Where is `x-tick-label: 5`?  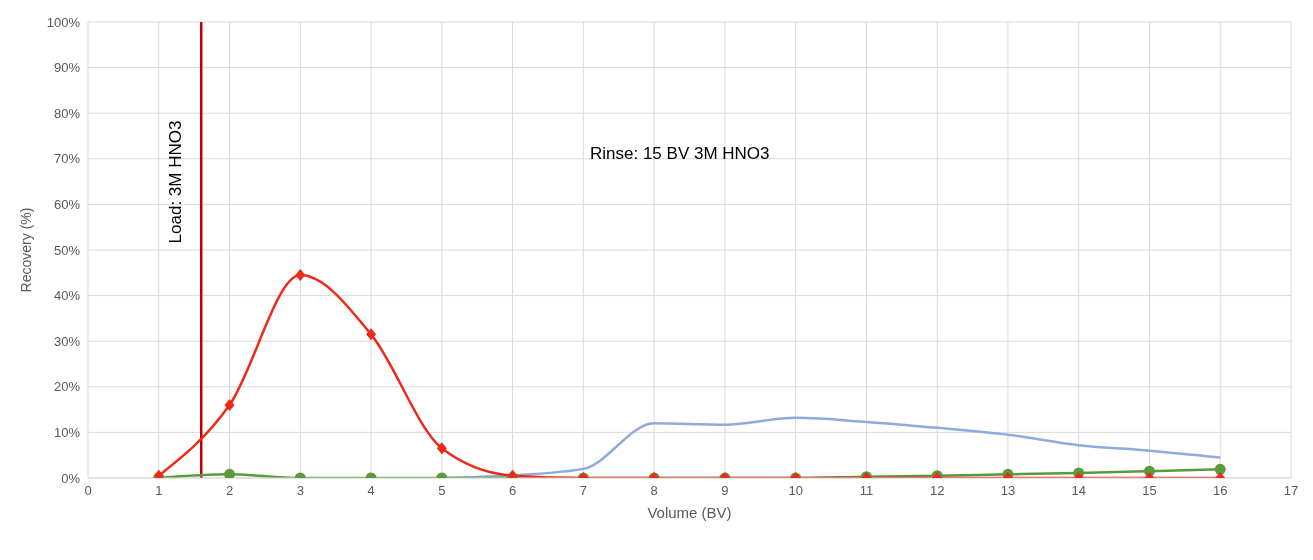 x-tick-label: 5 is located at coordinates (442, 491).